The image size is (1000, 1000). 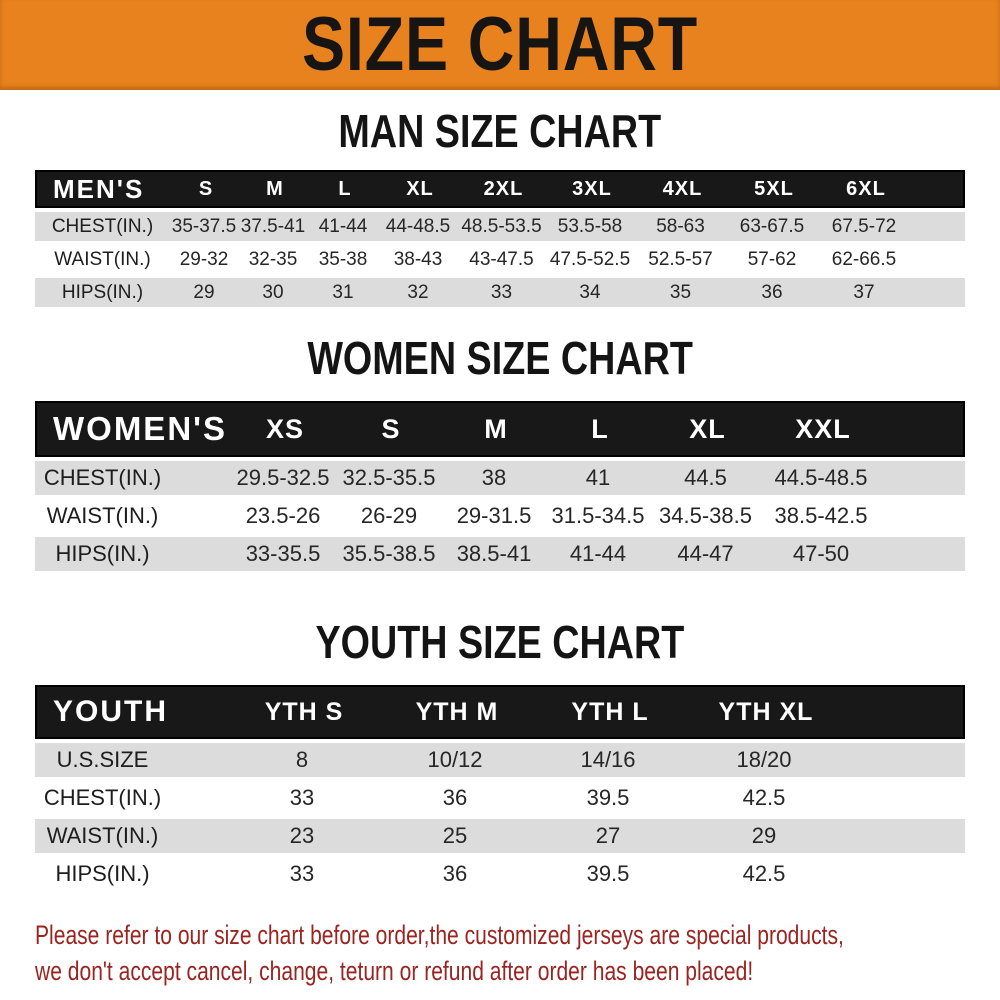 What do you see at coordinates (772, 226) in the screenshot?
I see `size-value-cell: 63-67.5` at bounding box center [772, 226].